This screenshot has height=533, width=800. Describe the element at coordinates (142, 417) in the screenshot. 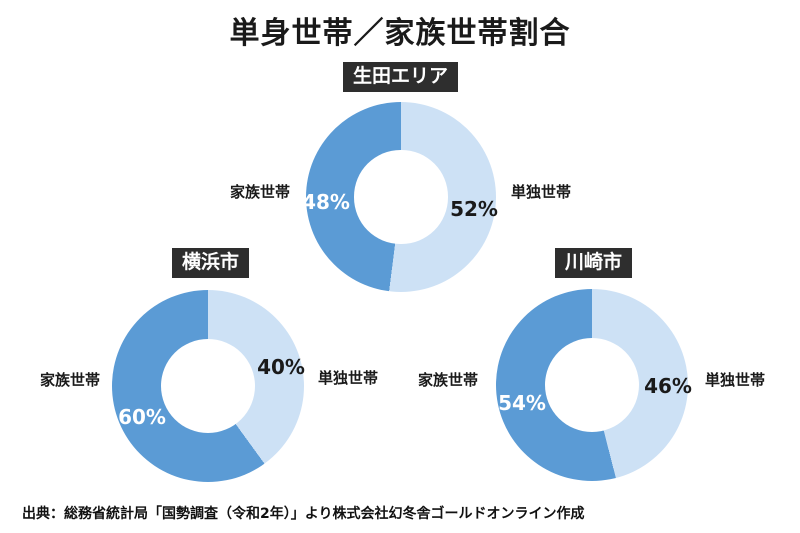

I see `yokohama-family-value: 60%` at that location.